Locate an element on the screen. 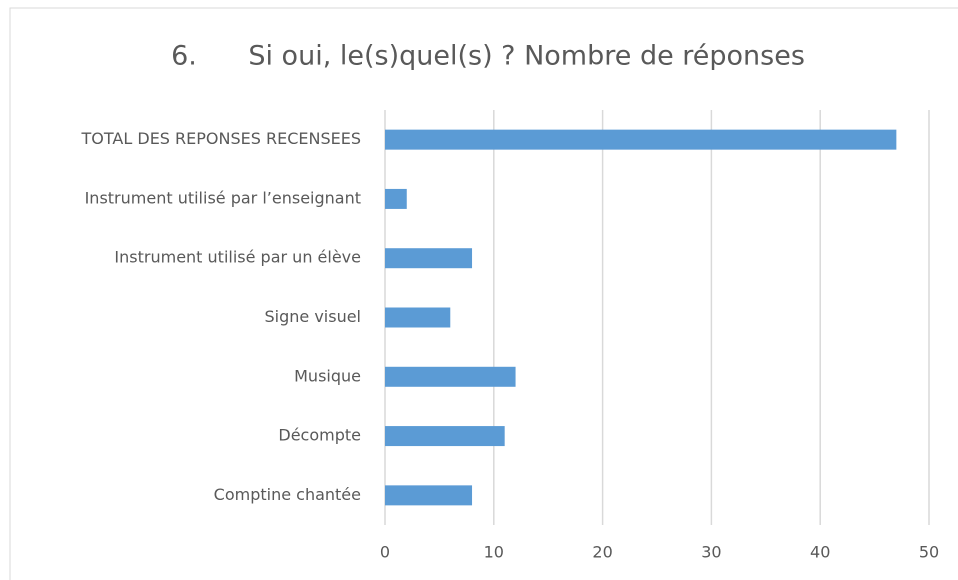  y-tick-label: Musique is located at coordinates (327, 375).